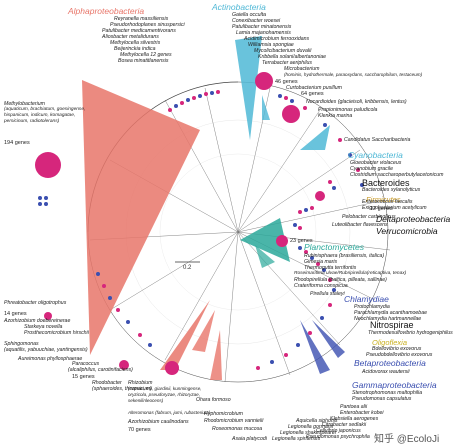  What do you see at coordinates (397, 349) in the screenshot?
I see `taxon-label: Bdellovibrio exovorus` at bounding box center [397, 349].